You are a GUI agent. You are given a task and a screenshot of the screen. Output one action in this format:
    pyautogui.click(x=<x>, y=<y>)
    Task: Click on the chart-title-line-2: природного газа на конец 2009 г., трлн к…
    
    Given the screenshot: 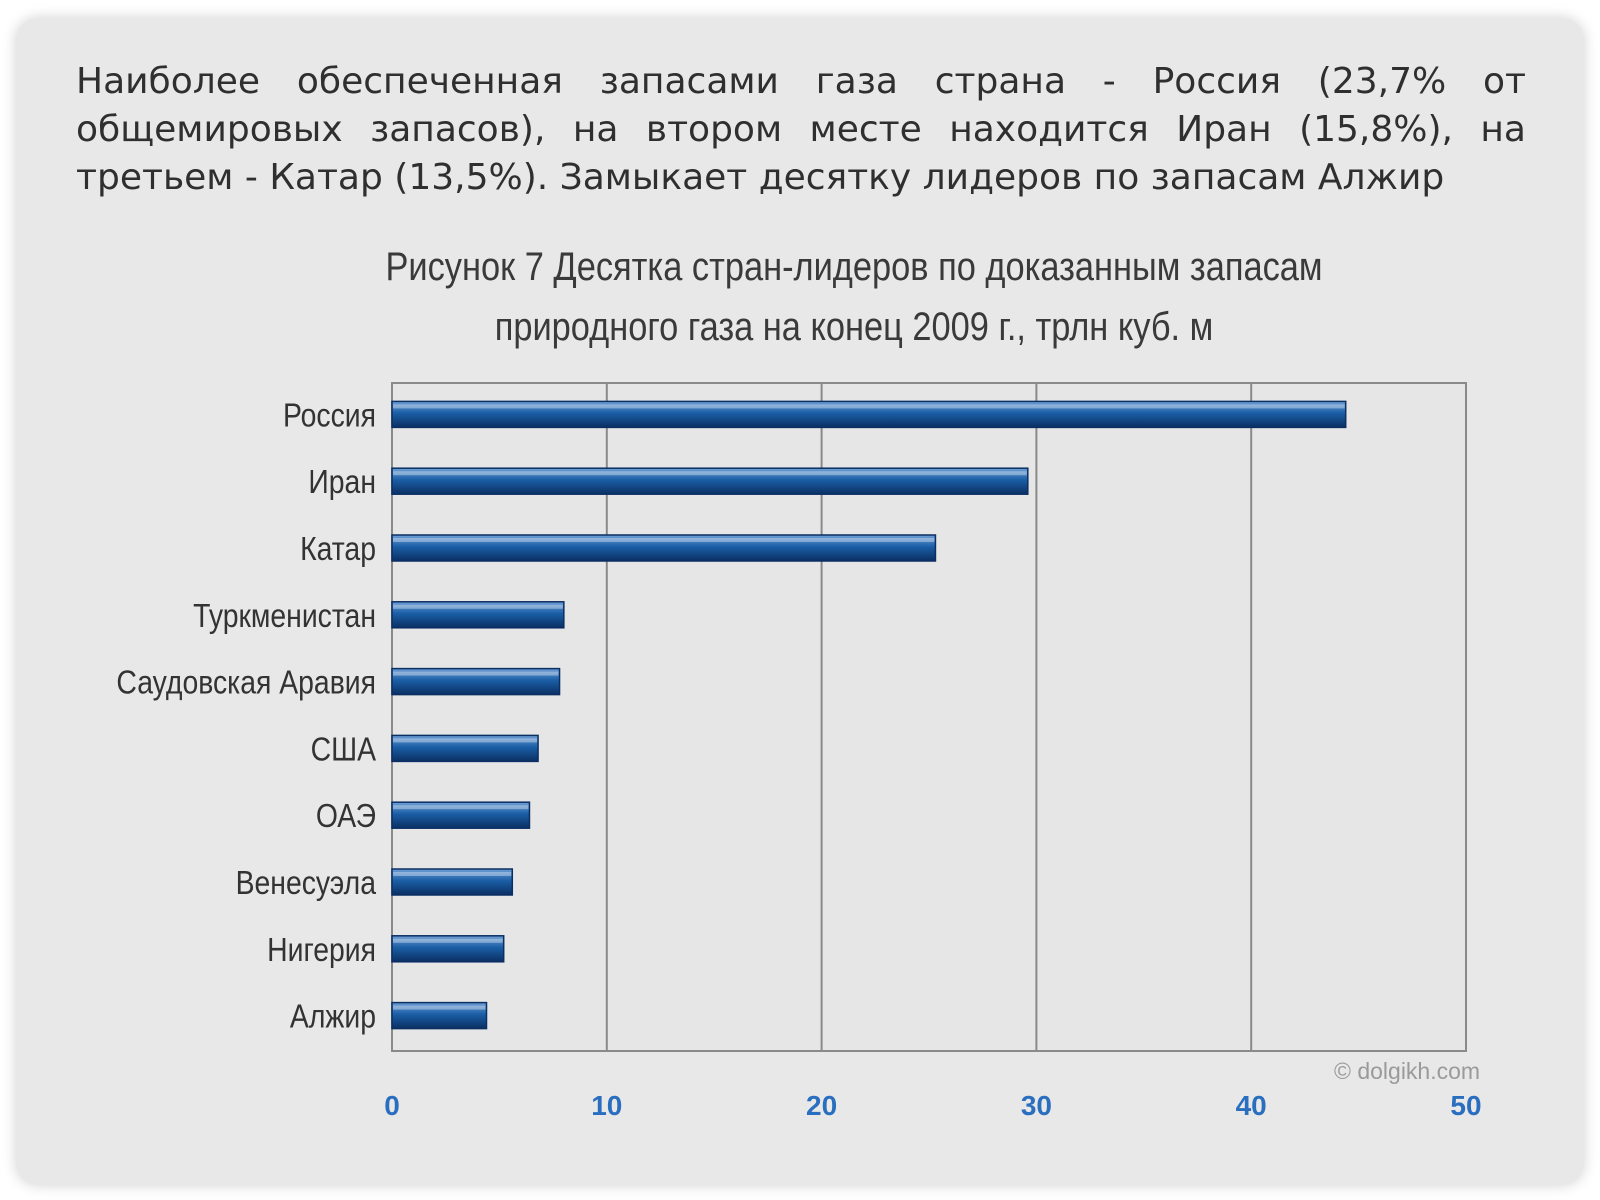 What is the action you would take?
    pyautogui.click(x=854, y=326)
    